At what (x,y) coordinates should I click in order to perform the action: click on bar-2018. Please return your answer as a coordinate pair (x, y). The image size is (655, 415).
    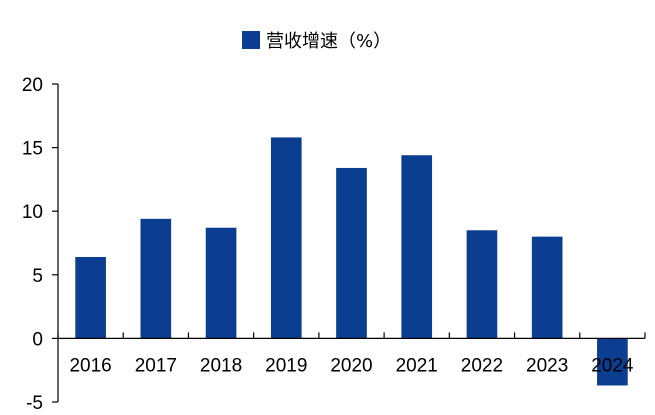
    Looking at the image, I should click on (221, 283).